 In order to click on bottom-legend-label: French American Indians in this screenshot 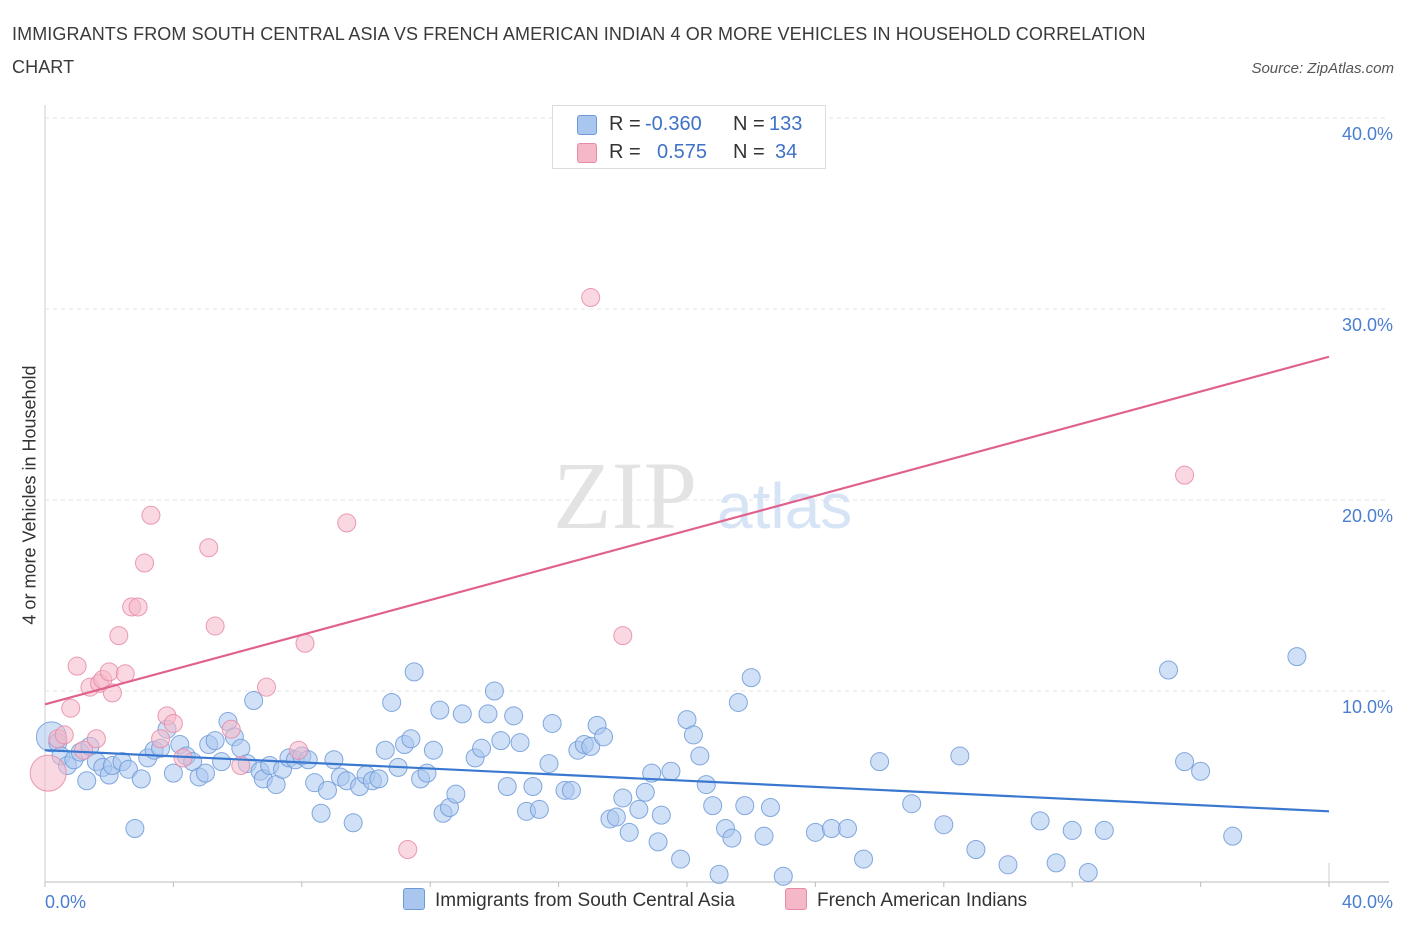, I will do `click(922, 900)`.